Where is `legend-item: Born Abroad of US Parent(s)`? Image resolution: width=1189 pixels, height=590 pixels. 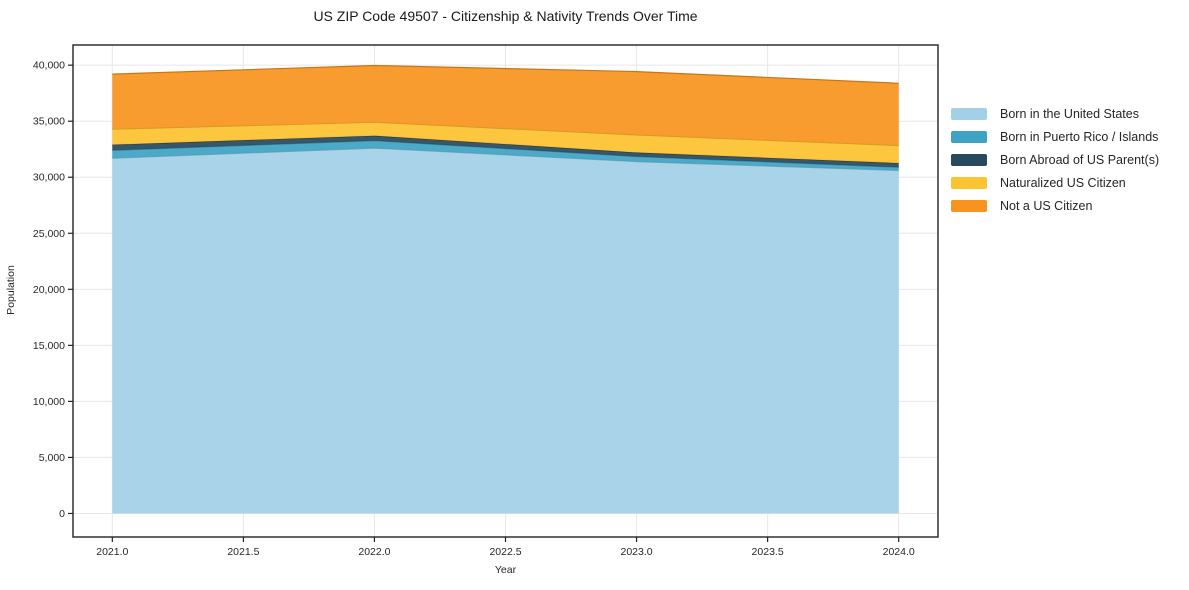 legend-item: Born Abroad of US Parent(s) is located at coordinates (1055, 159).